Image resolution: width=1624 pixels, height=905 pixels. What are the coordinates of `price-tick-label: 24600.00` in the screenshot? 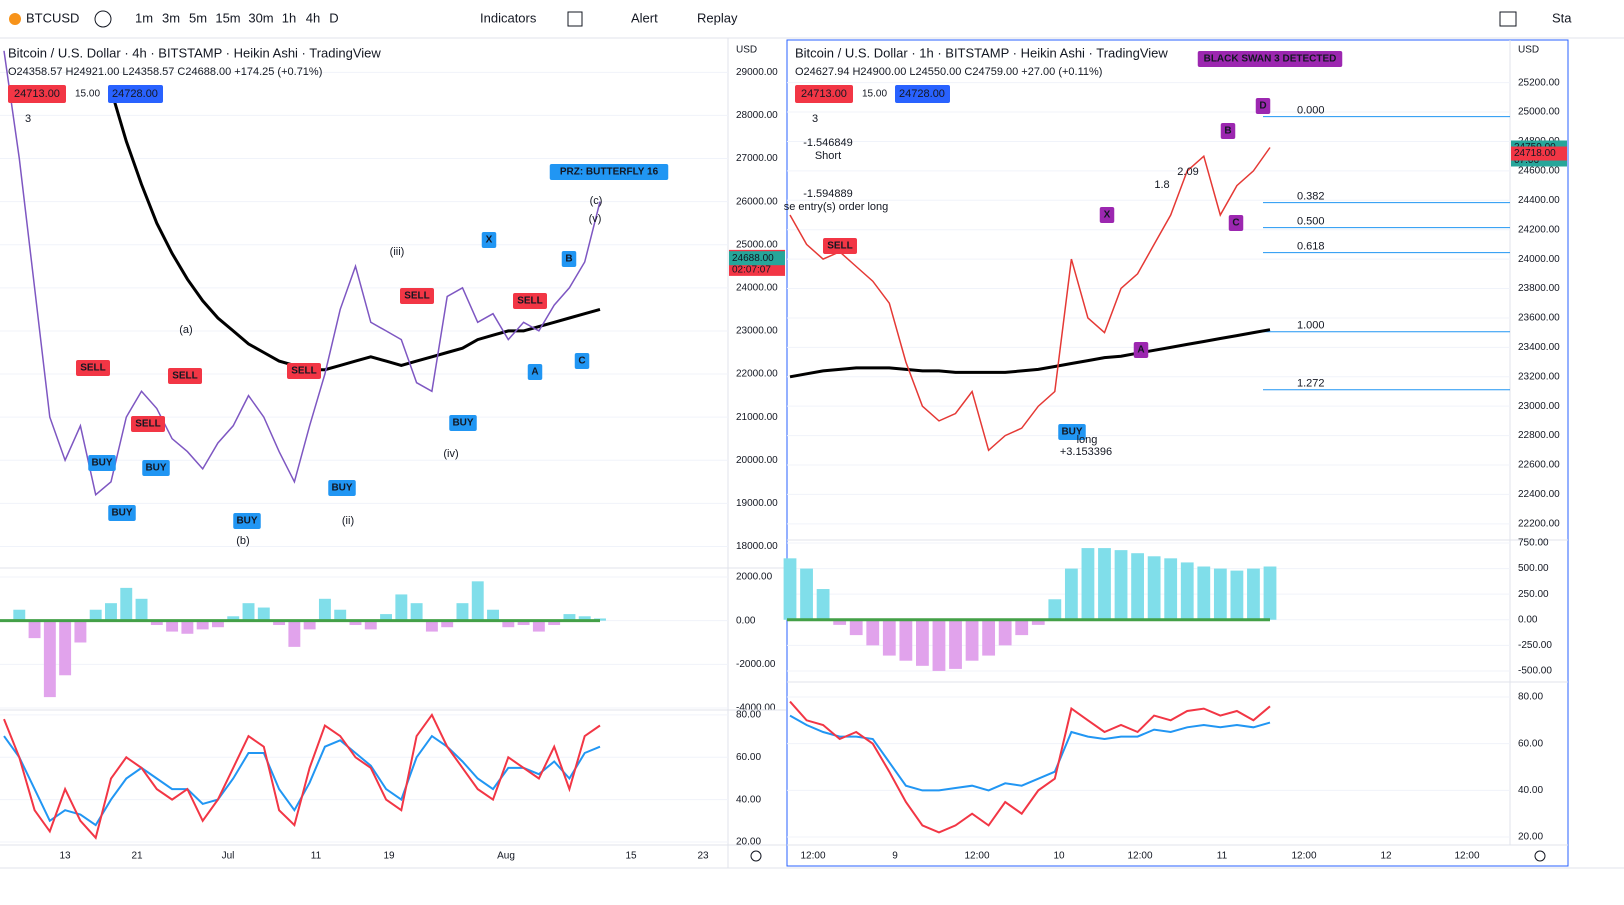 It's located at (1539, 171).